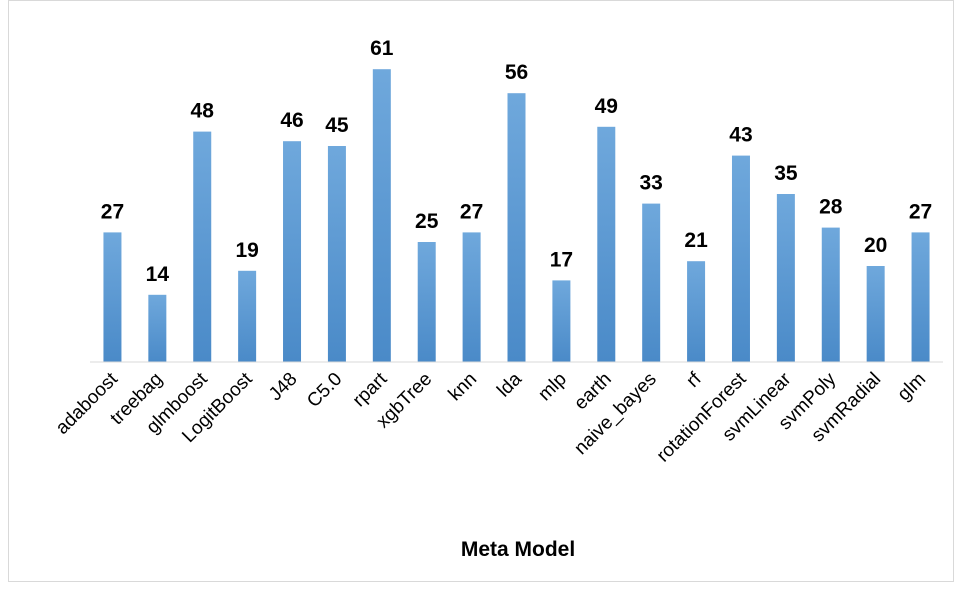 This screenshot has height=592, width=964. I want to click on data-label-glm: 27, so click(920, 211).